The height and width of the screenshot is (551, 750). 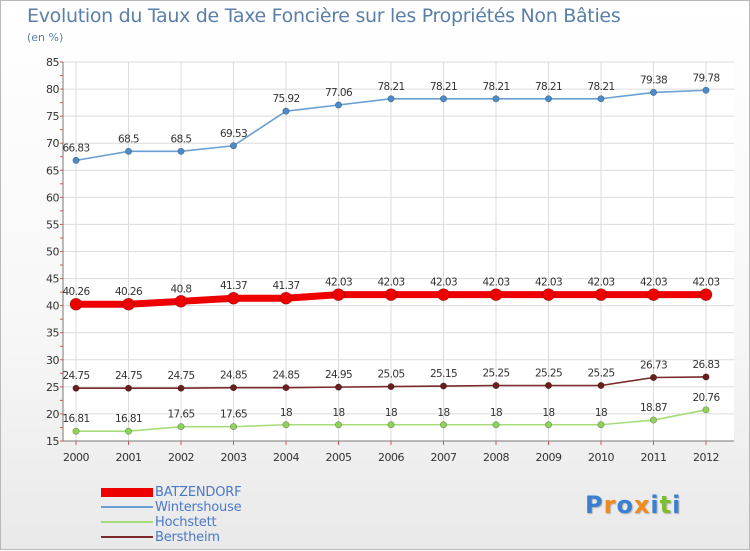 I want to click on legend-label: Wintershouse, so click(x=198, y=507).